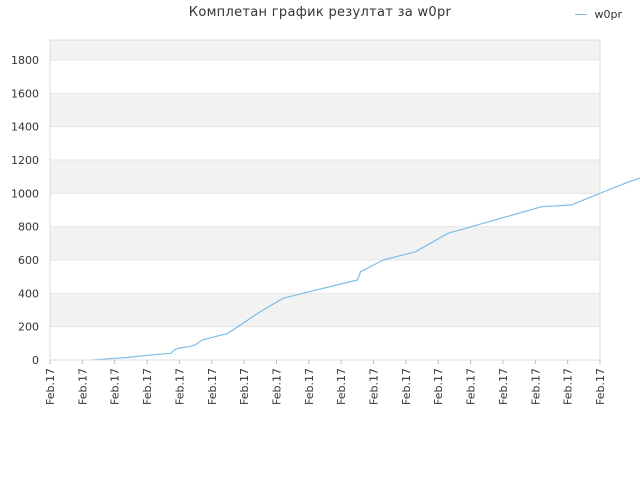 This screenshot has width=640, height=480. What do you see at coordinates (320, 12) in the screenshot?
I see `chart-title: Комплетан график резултат за w0pr` at bounding box center [320, 12].